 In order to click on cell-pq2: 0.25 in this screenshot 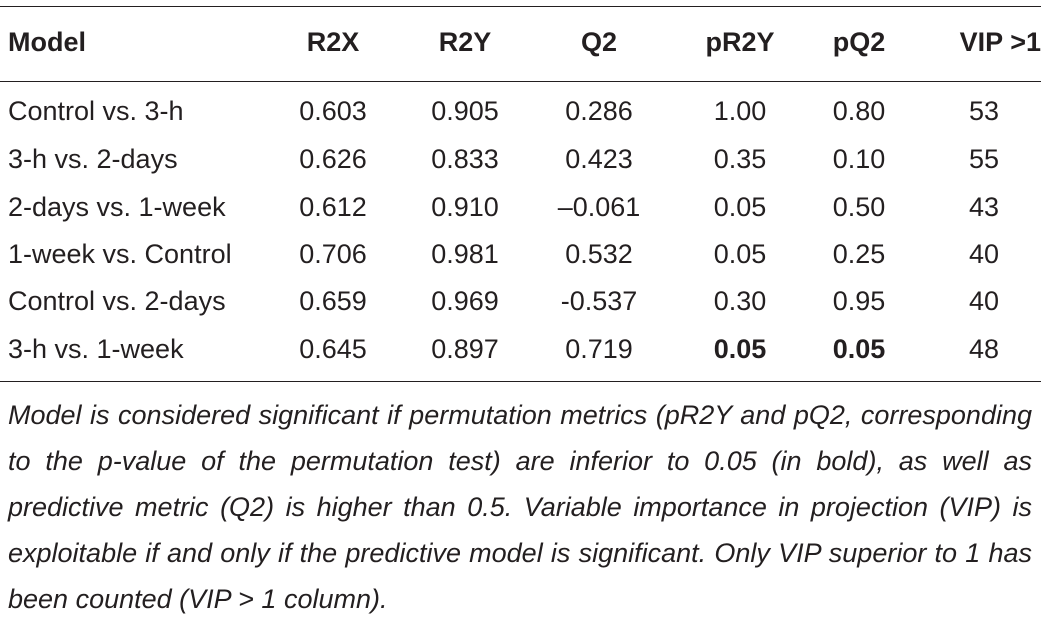, I will do `click(859, 254)`.